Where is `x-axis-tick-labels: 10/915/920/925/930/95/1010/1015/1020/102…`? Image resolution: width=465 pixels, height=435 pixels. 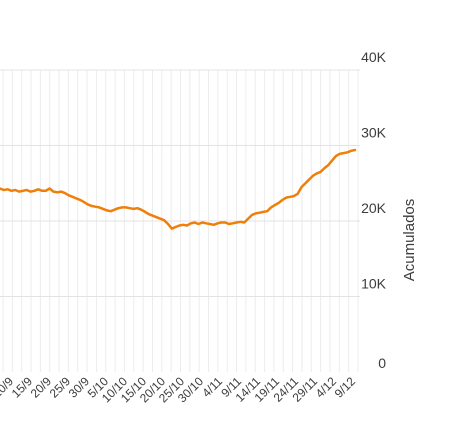
x-axis-tick-labels: 10/915/920/925/930/95/1010/1015/1020/102… is located at coordinates (179, 389).